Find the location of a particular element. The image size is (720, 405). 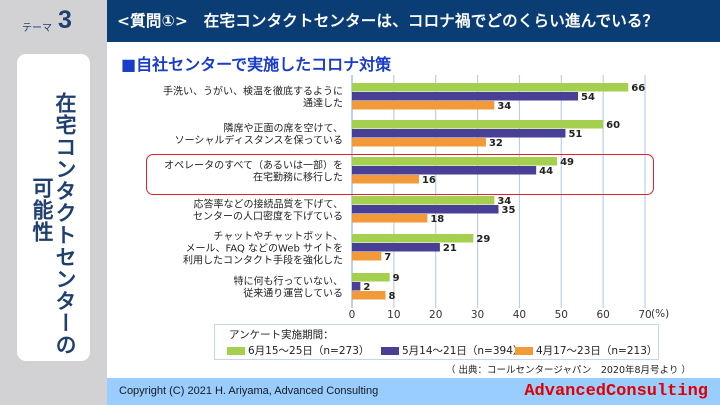

x-tick-label: 20 is located at coordinates (435, 315).